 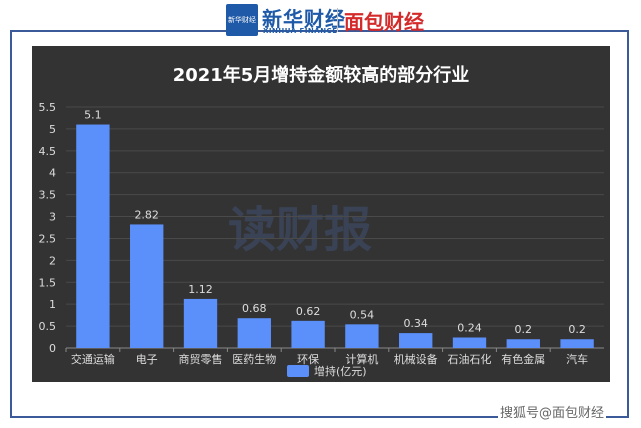 I want to click on brand-divider, so click(x=337, y=20).